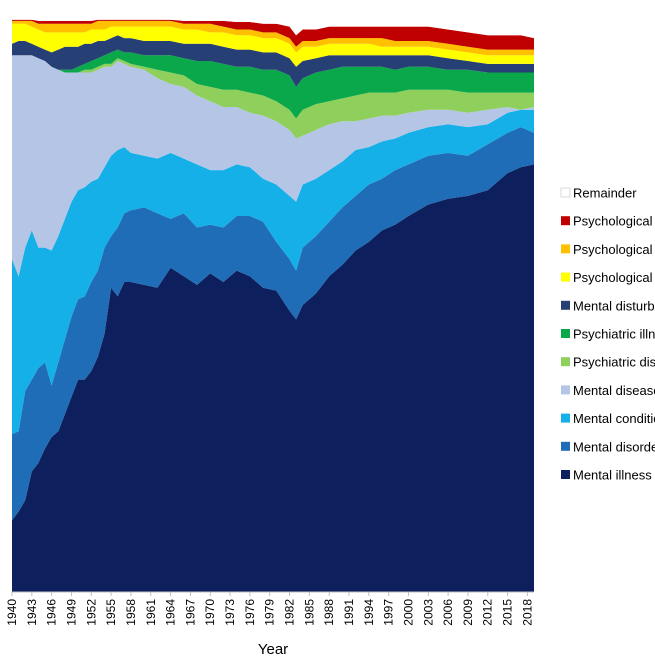 The width and height of the screenshot is (655, 660). Describe the element at coordinates (91, 612) in the screenshot. I see `x-tick-label-1952: 1952` at that location.